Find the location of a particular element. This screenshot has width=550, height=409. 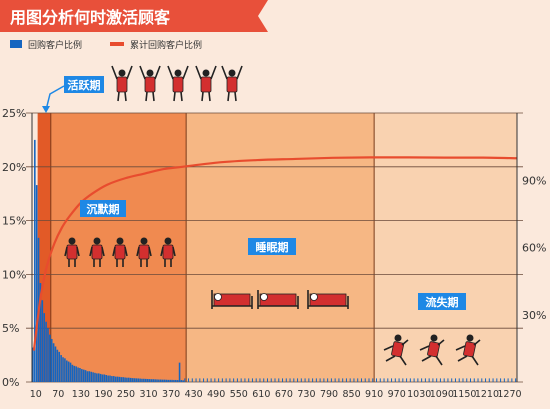

active-arrow is located at coordinates (55, 98).